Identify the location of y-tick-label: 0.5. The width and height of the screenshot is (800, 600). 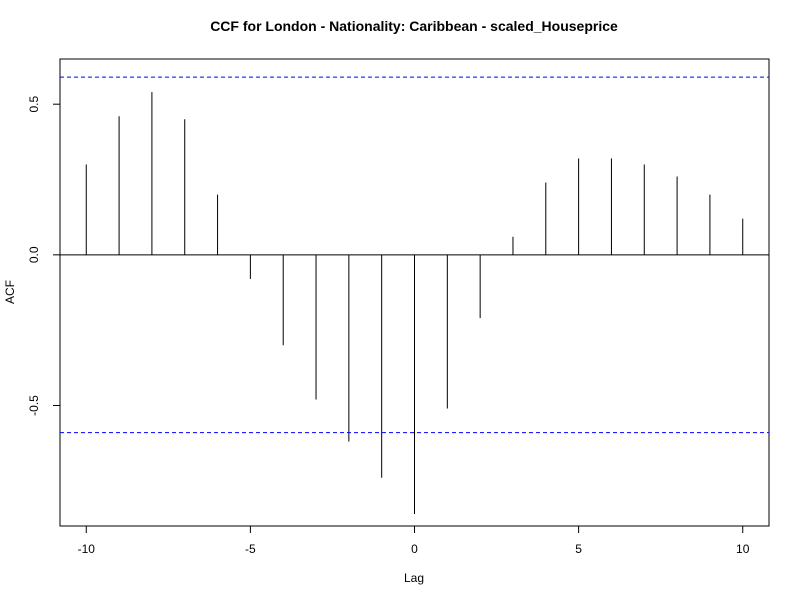
(34, 104).